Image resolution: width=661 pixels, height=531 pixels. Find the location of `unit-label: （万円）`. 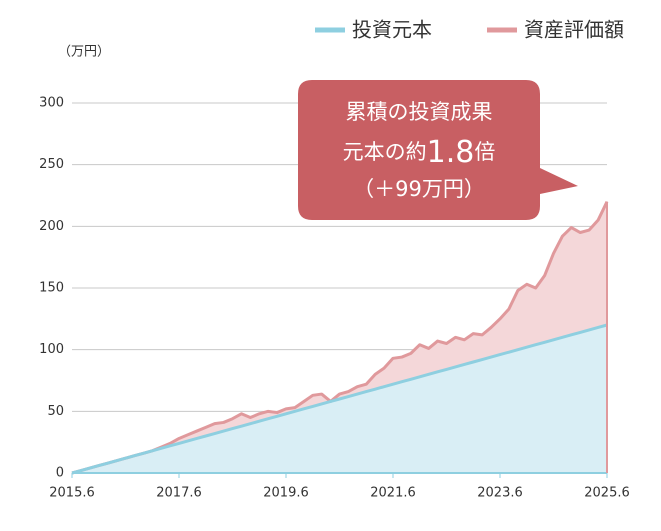

unit-label: （万円） is located at coordinates (84, 52).